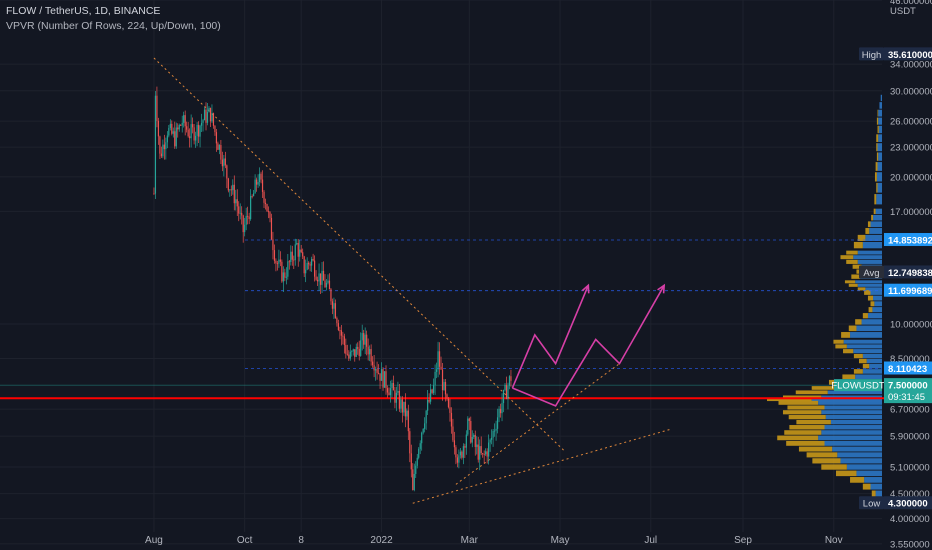  Describe the element at coordinates (911, 325) in the screenshot. I see `price-tick-label: 10.000000` at that location.